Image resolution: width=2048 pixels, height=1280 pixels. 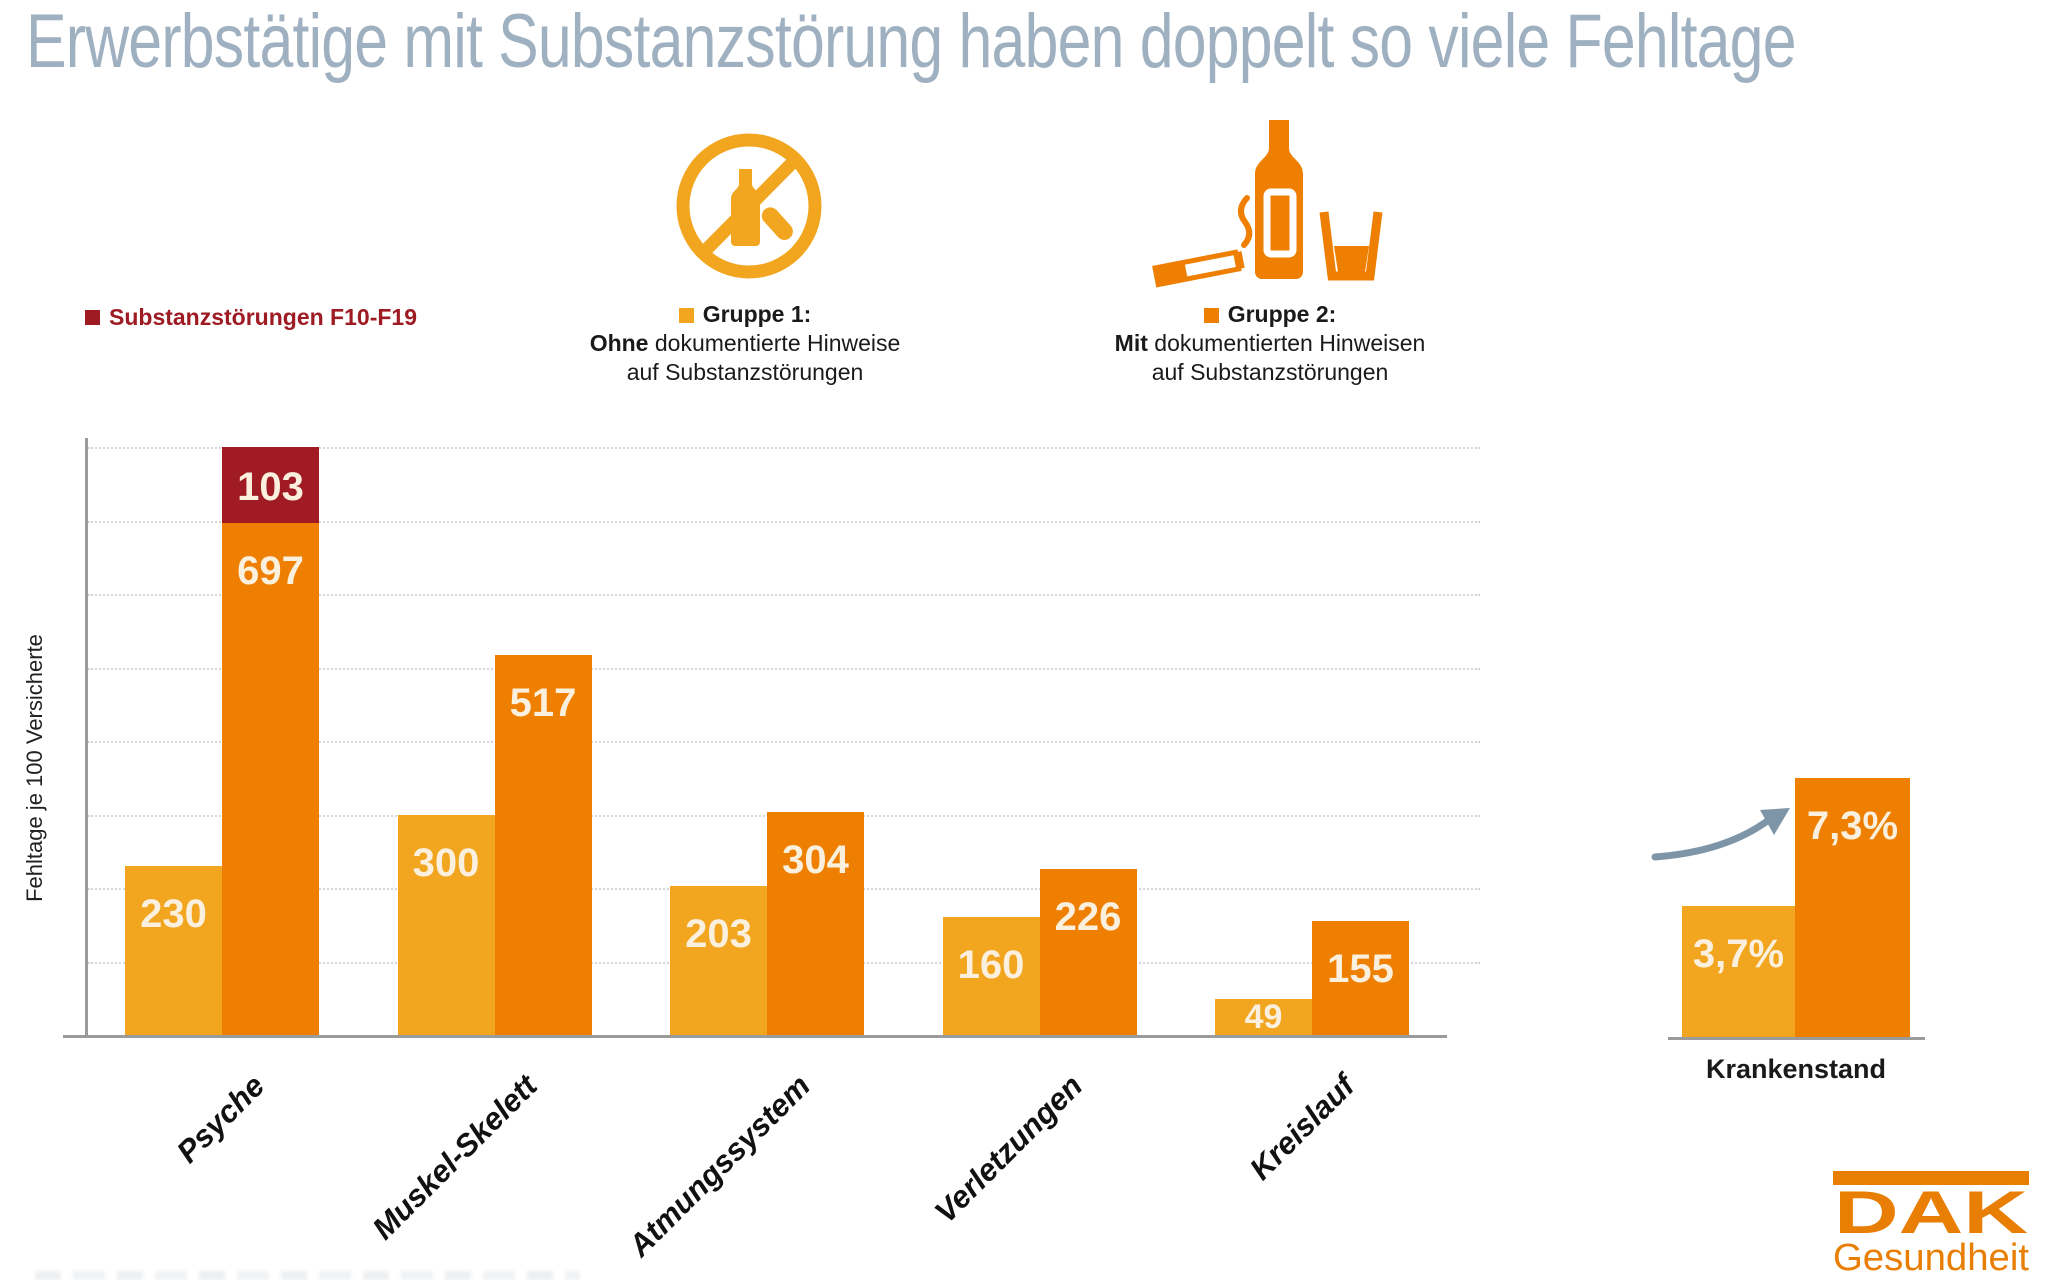 What do you see at coordinates (745, 314) in the screenshot?
I see `legend-gruppe1-title: Gruppe 1:` at bounding box center [745, 314].